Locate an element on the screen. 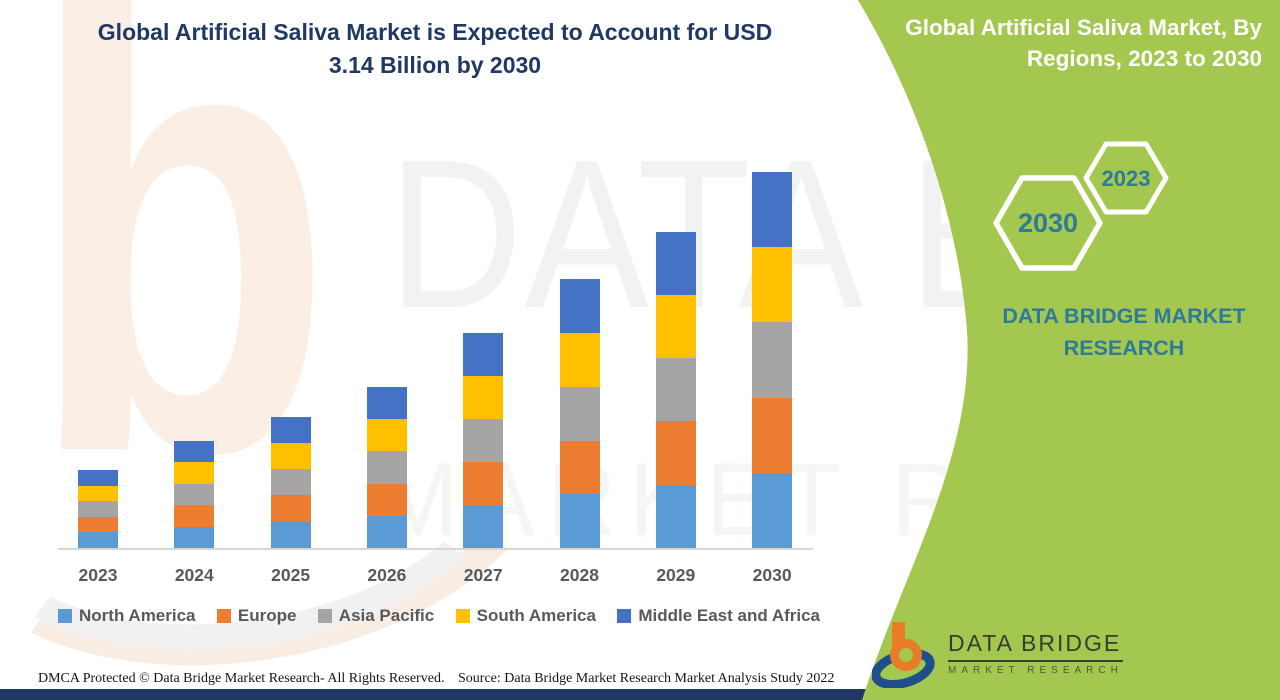 The width and height of the screenshot is (1280, 700). bar-segment-2024-europe is located at coordinates (194, 516).